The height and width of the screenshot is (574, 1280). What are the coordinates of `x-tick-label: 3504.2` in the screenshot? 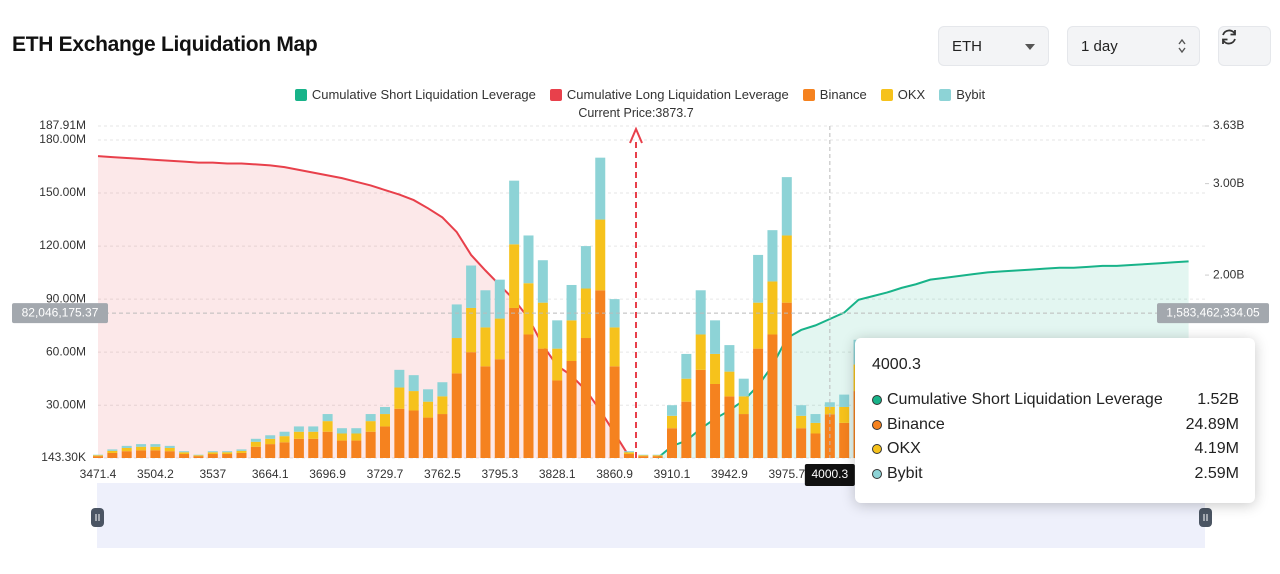 It's located at (155, 474).